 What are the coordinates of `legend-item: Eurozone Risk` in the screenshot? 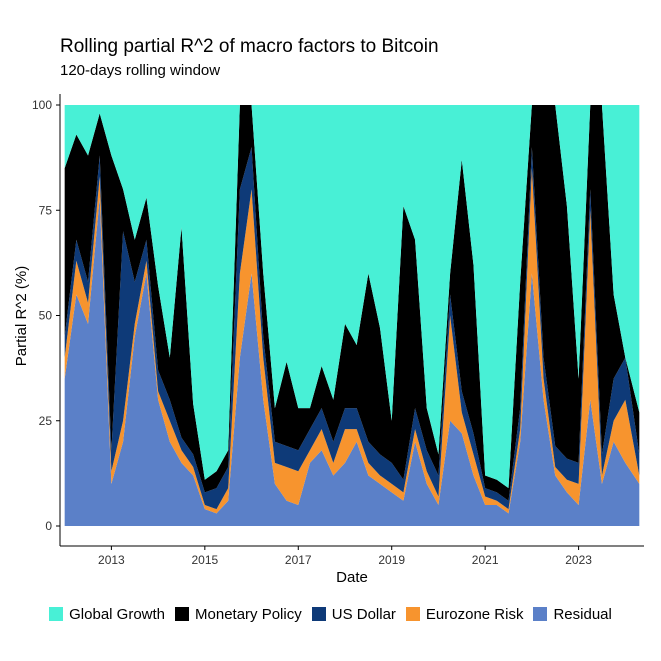 It's located at (464, 614).